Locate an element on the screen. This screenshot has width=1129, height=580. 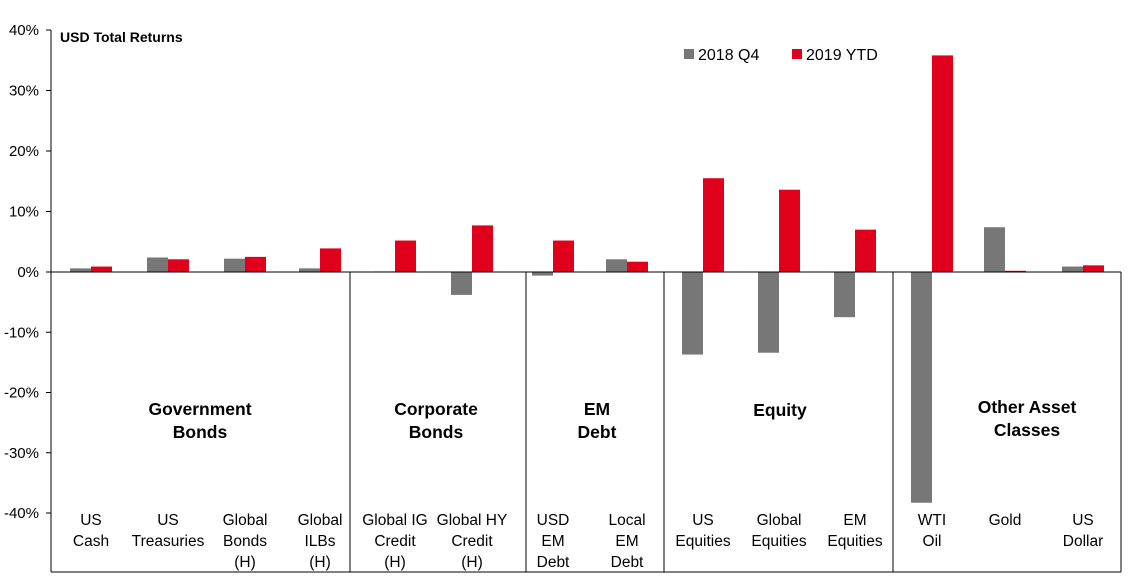
bar-2019-ytd-global-ig-credit-h is located at coordinates (405, 256).